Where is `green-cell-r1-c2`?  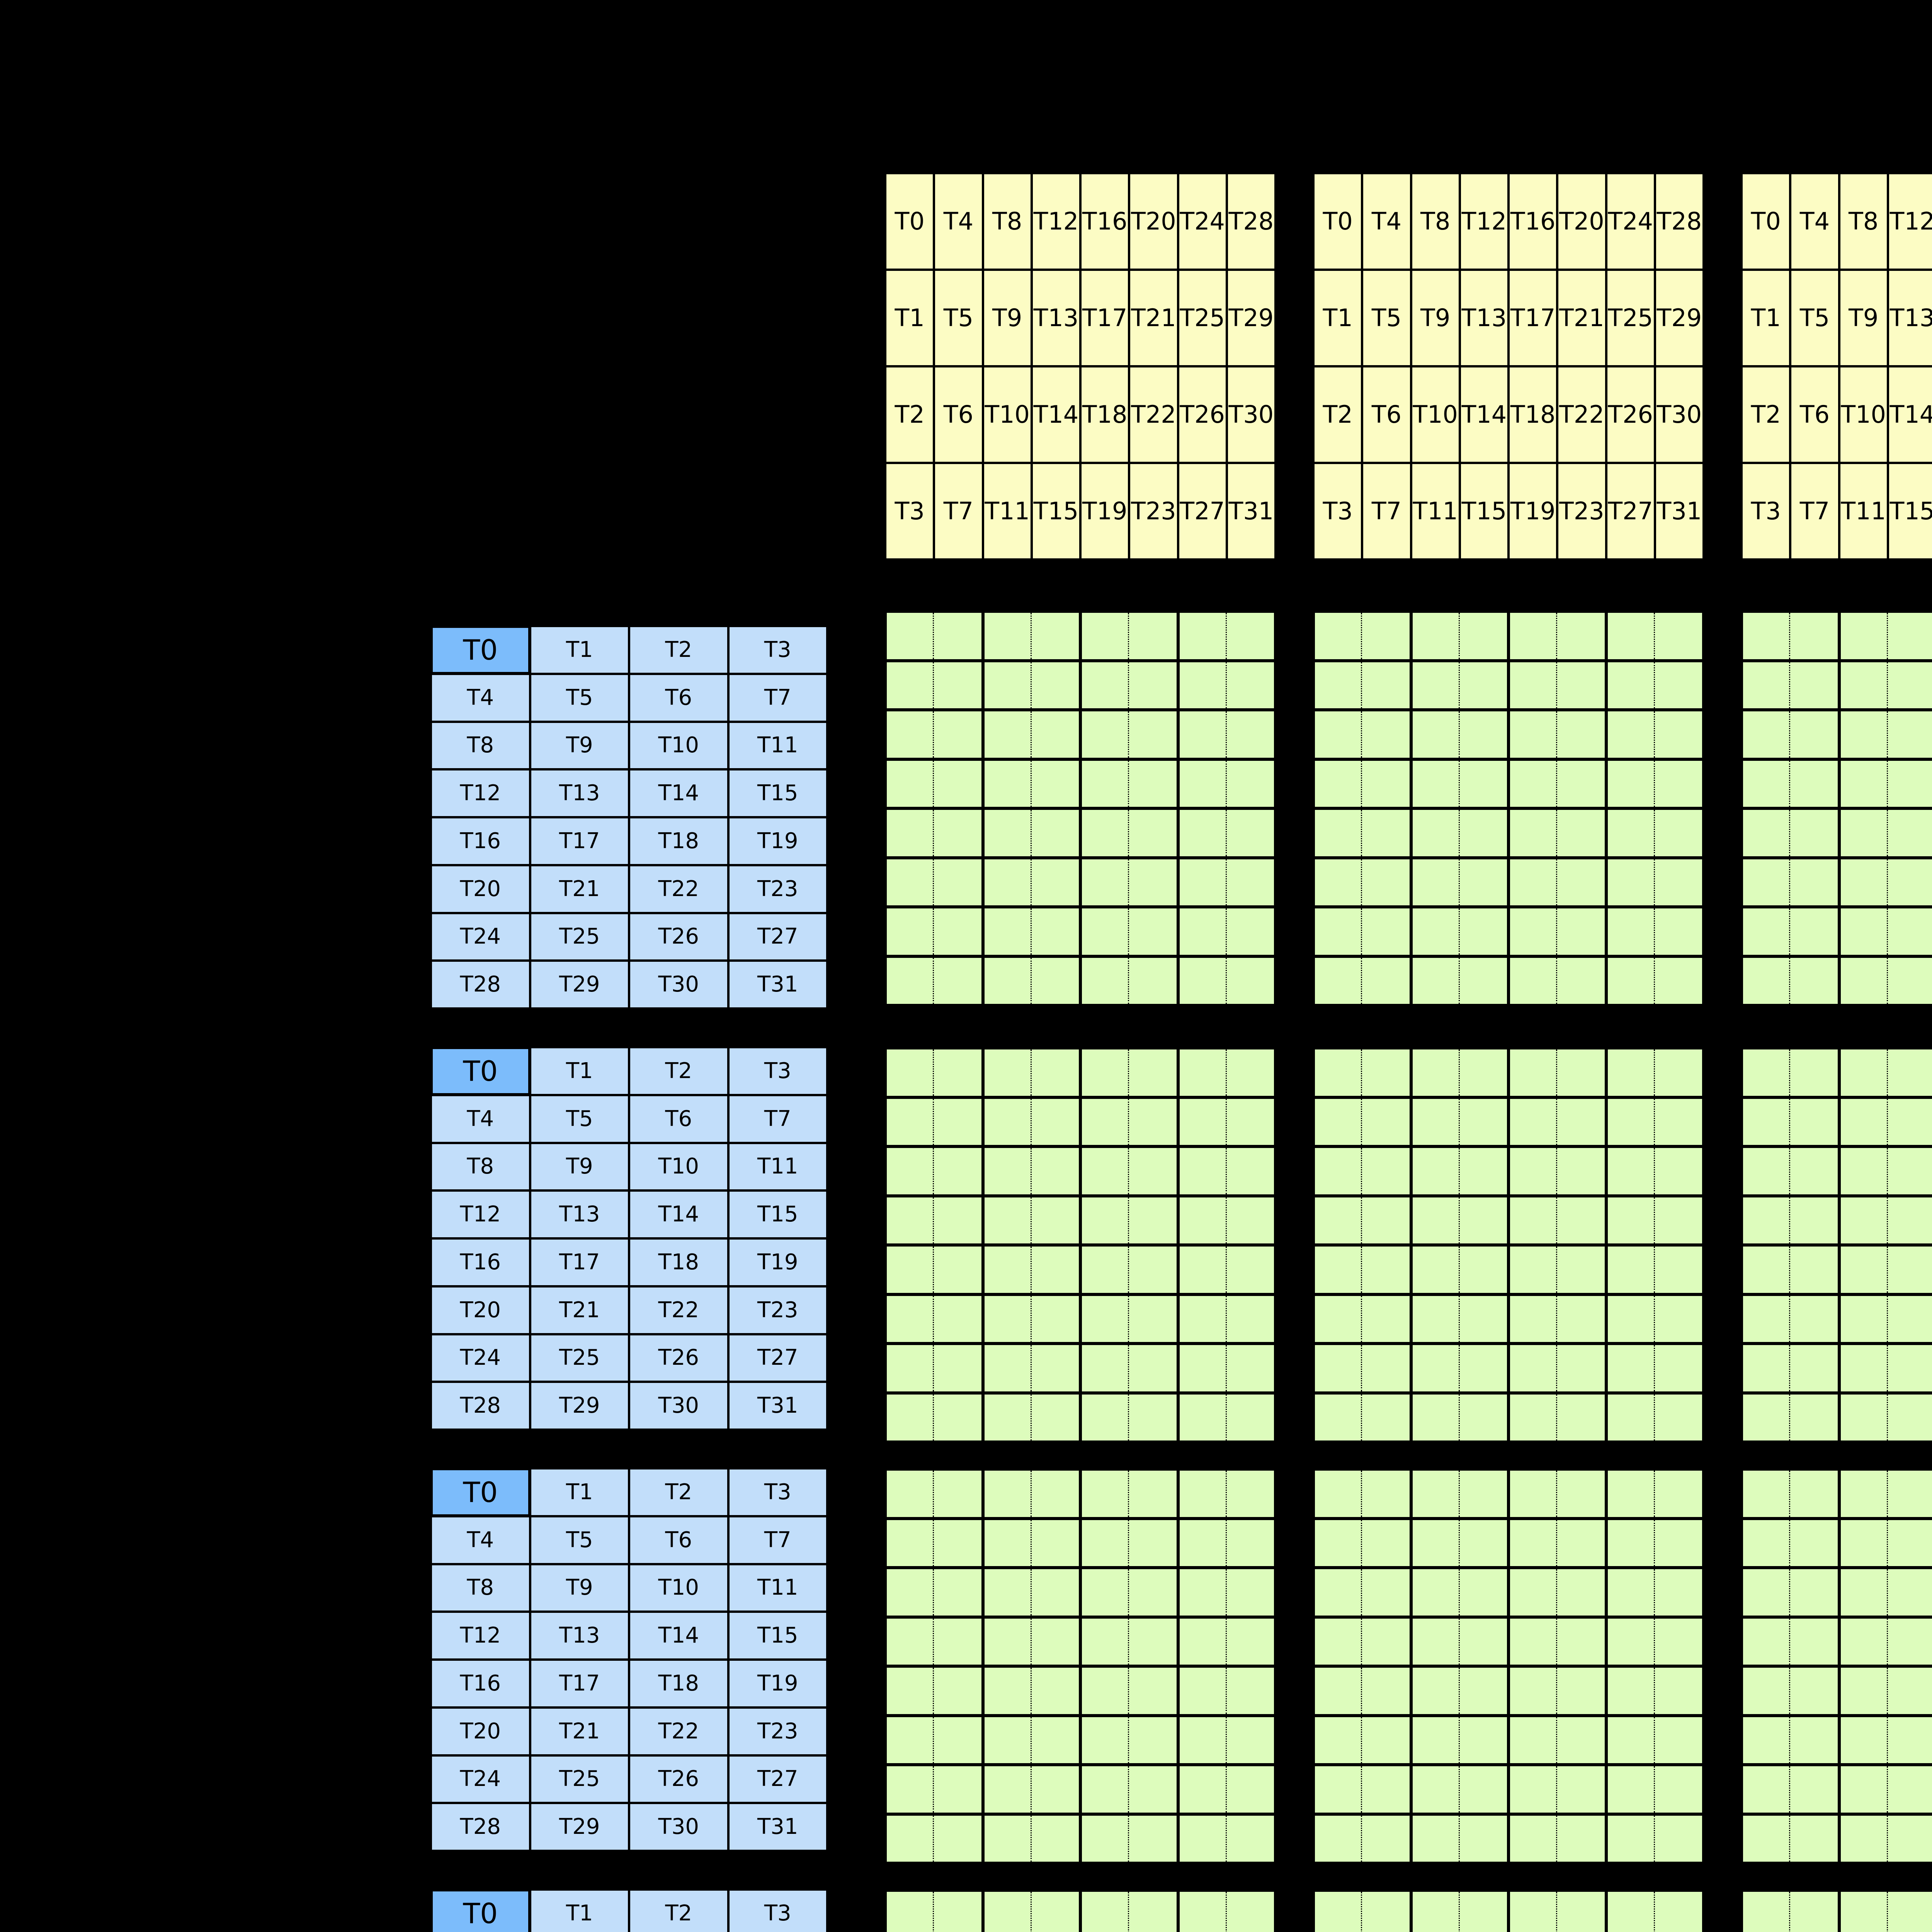
green-cell-r1-c2 is located at coordinates (1129, 1543).